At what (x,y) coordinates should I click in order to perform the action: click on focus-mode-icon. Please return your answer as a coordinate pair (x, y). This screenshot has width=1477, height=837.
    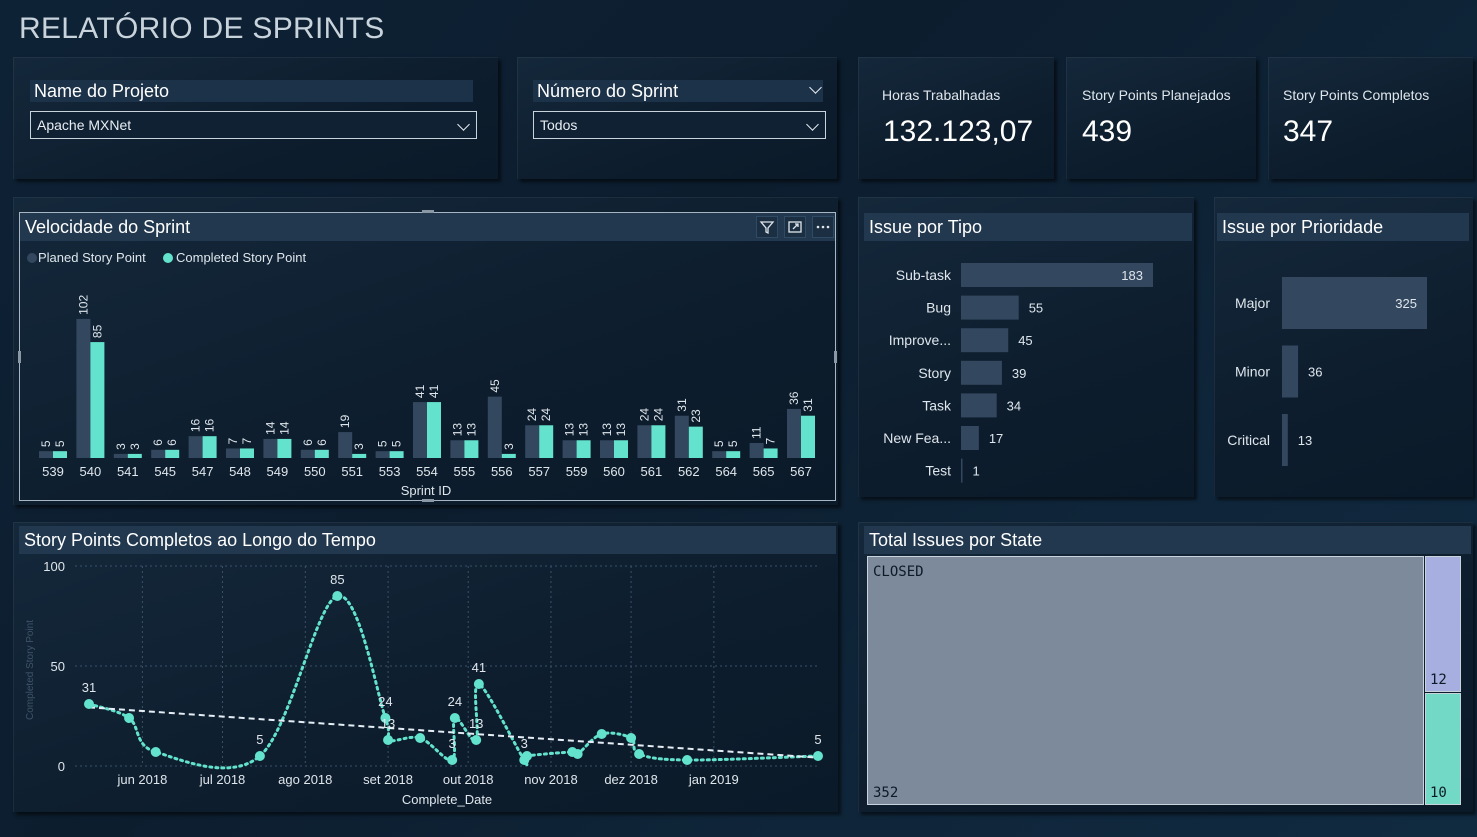
    Looking at the image, I should click on (795, 227).